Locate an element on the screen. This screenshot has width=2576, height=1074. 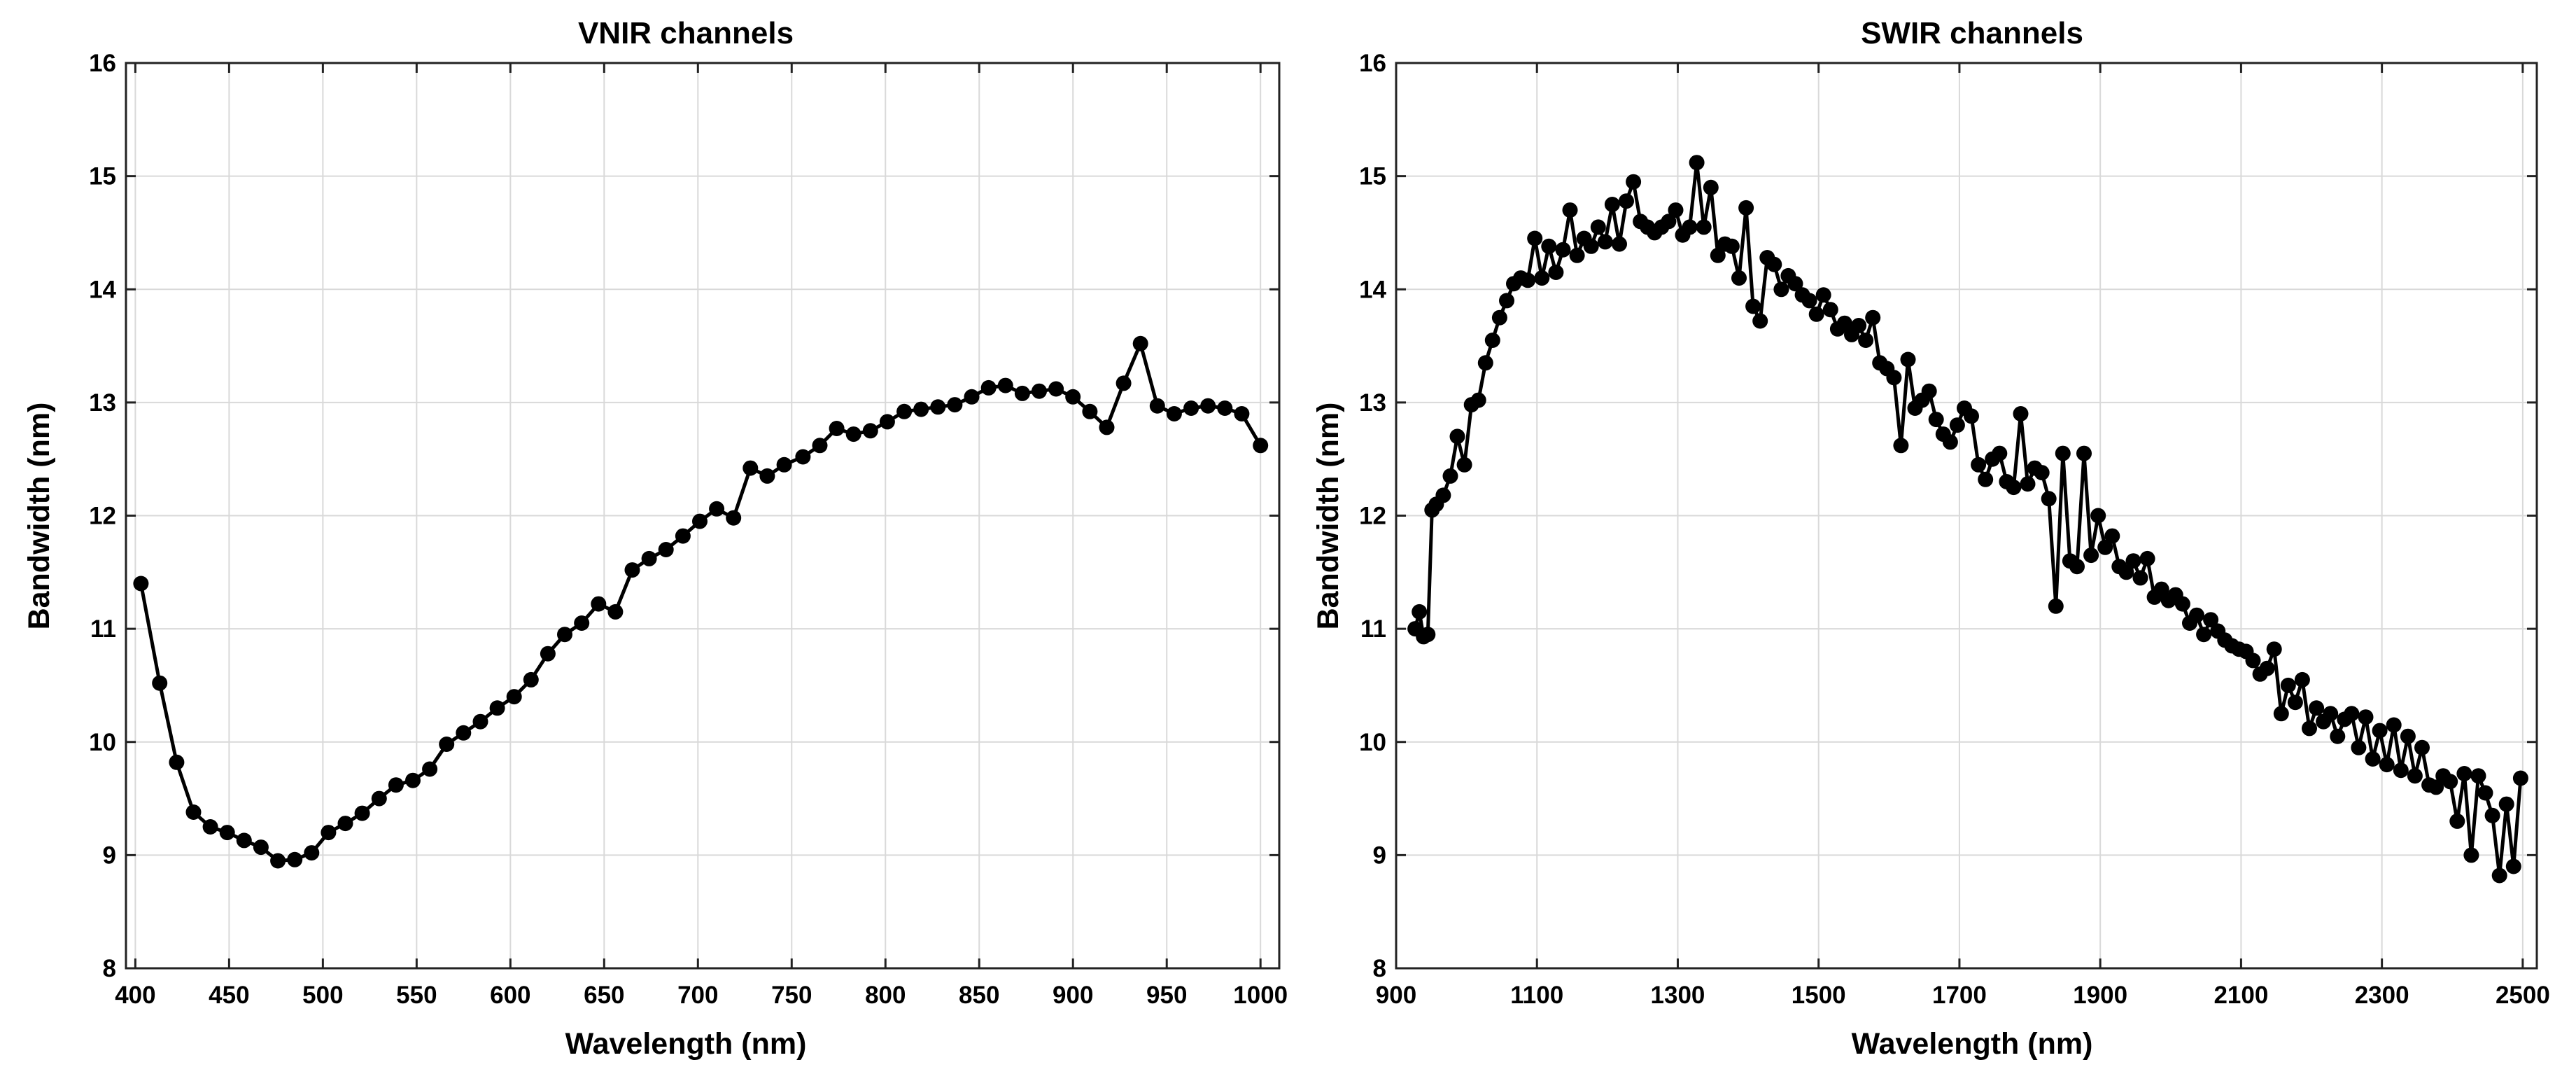
vnir-chart-title: VNIR channels is located at coordinates (686, 33).